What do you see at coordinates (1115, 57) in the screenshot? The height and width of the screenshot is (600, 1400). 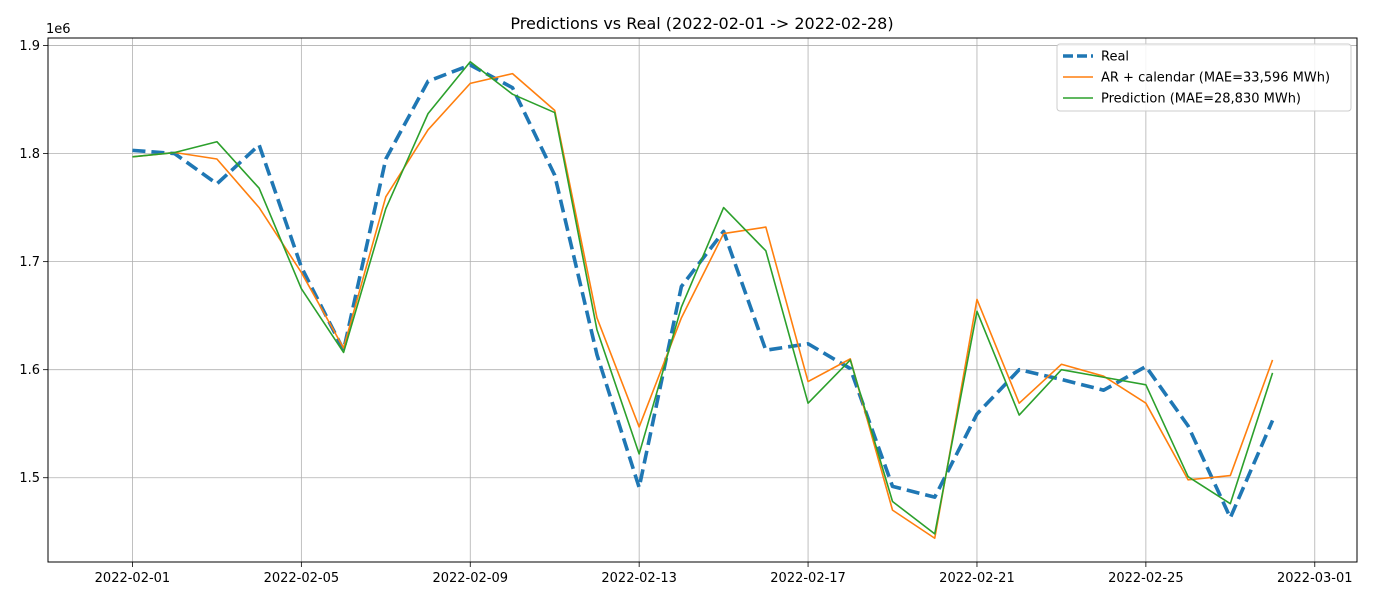 I see `legend-label-0: Real` at bounding box center [1115, 57].